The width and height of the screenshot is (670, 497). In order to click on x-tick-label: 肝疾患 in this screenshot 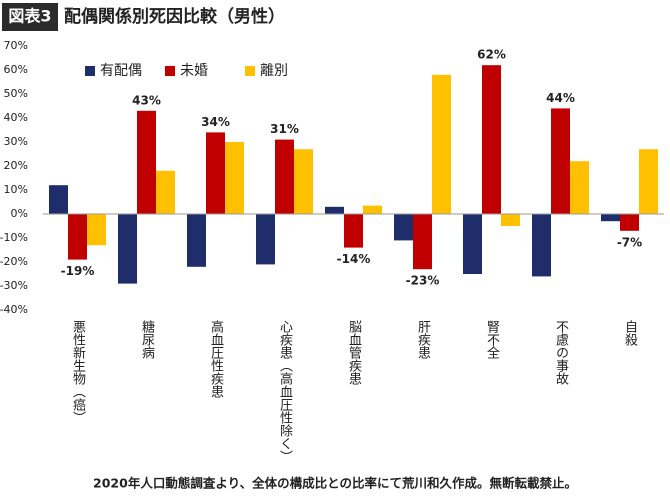, I will do `click(423, 339)`.